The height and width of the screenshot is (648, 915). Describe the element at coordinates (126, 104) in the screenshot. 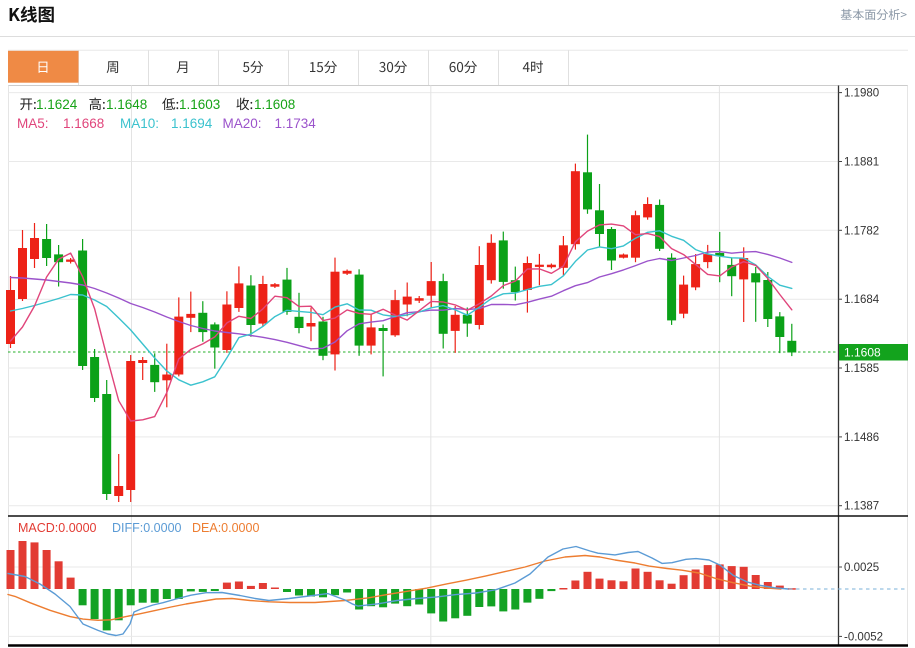

I see `svg-text: 1.1648` at that location.